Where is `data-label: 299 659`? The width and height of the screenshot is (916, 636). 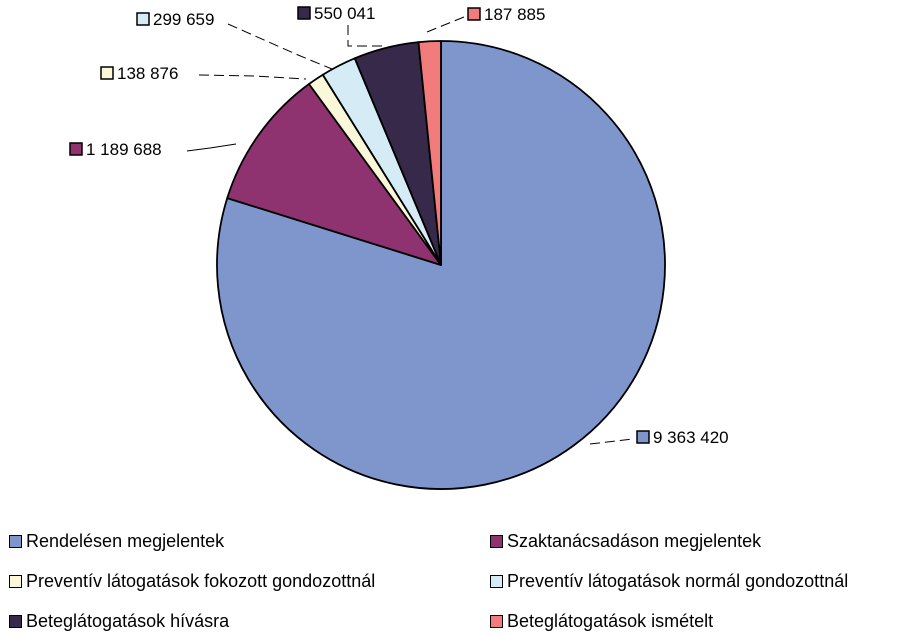
data-label: 299 659 is located at coordinates (175, 19).